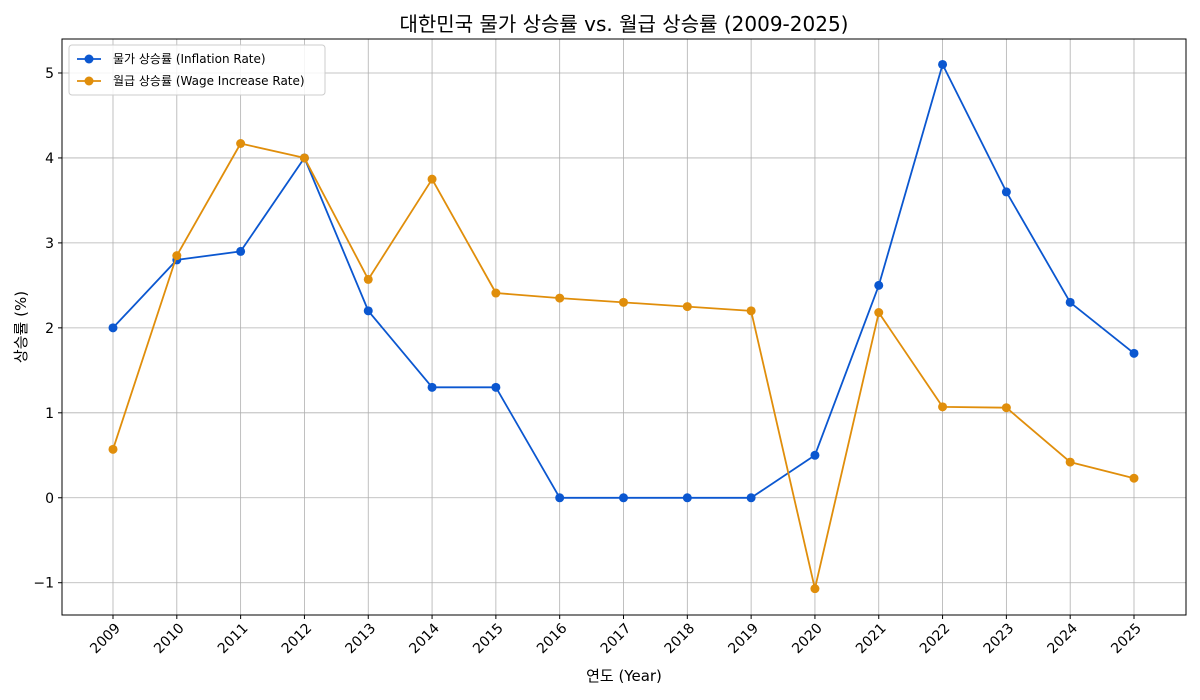 The height and width of the screenshot is (700, 1200). Describe the element at coordinates (21, 327) in the screenshot. I see `y-axis-label: 상승률 (%)` at that location.